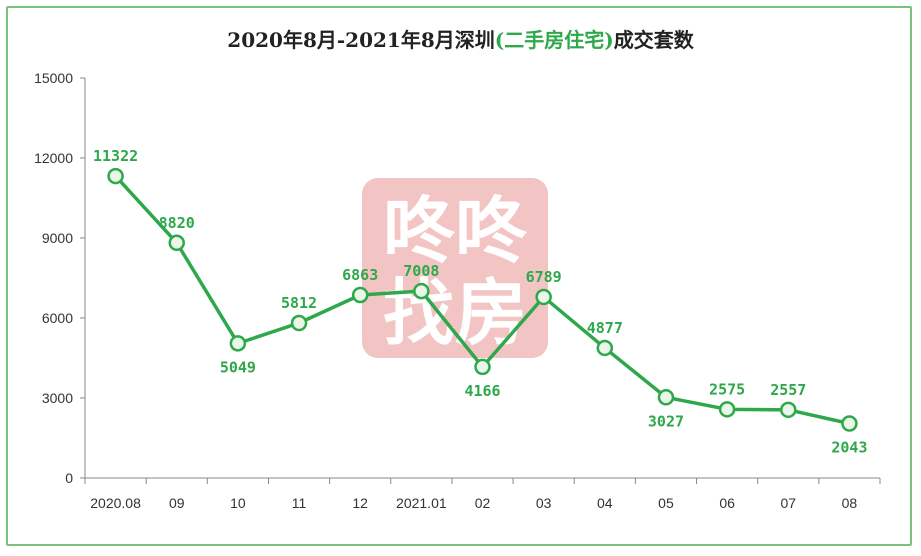  What do you see at coordinates (57, 238) in the screenshot?
I see `y-tick-label: 9000` at bounding box center [57, 238].